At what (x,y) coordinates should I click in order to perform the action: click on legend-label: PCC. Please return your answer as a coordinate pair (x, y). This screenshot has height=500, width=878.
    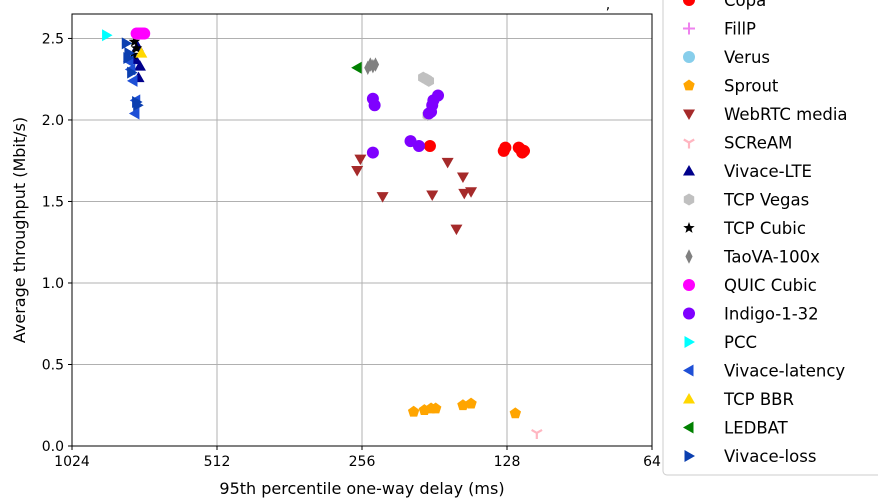
    Looking at the image, I should click on (740, 342).